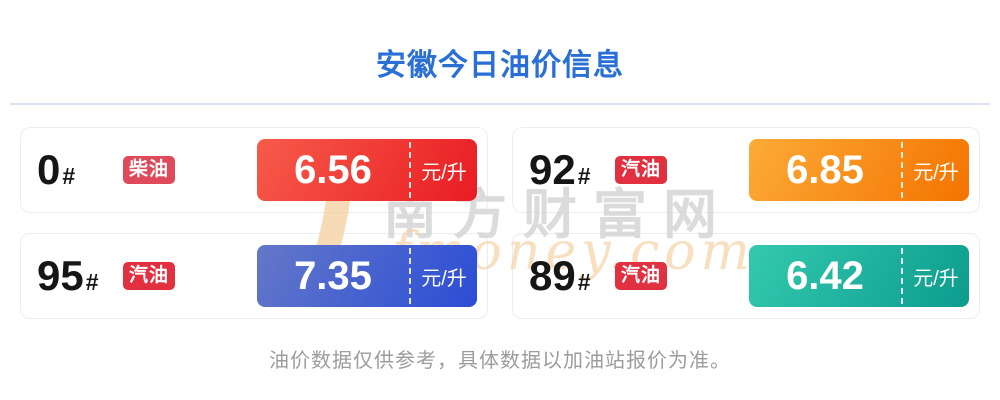  I want to click on price-block: 6.42 元/升, so click(859, 276).